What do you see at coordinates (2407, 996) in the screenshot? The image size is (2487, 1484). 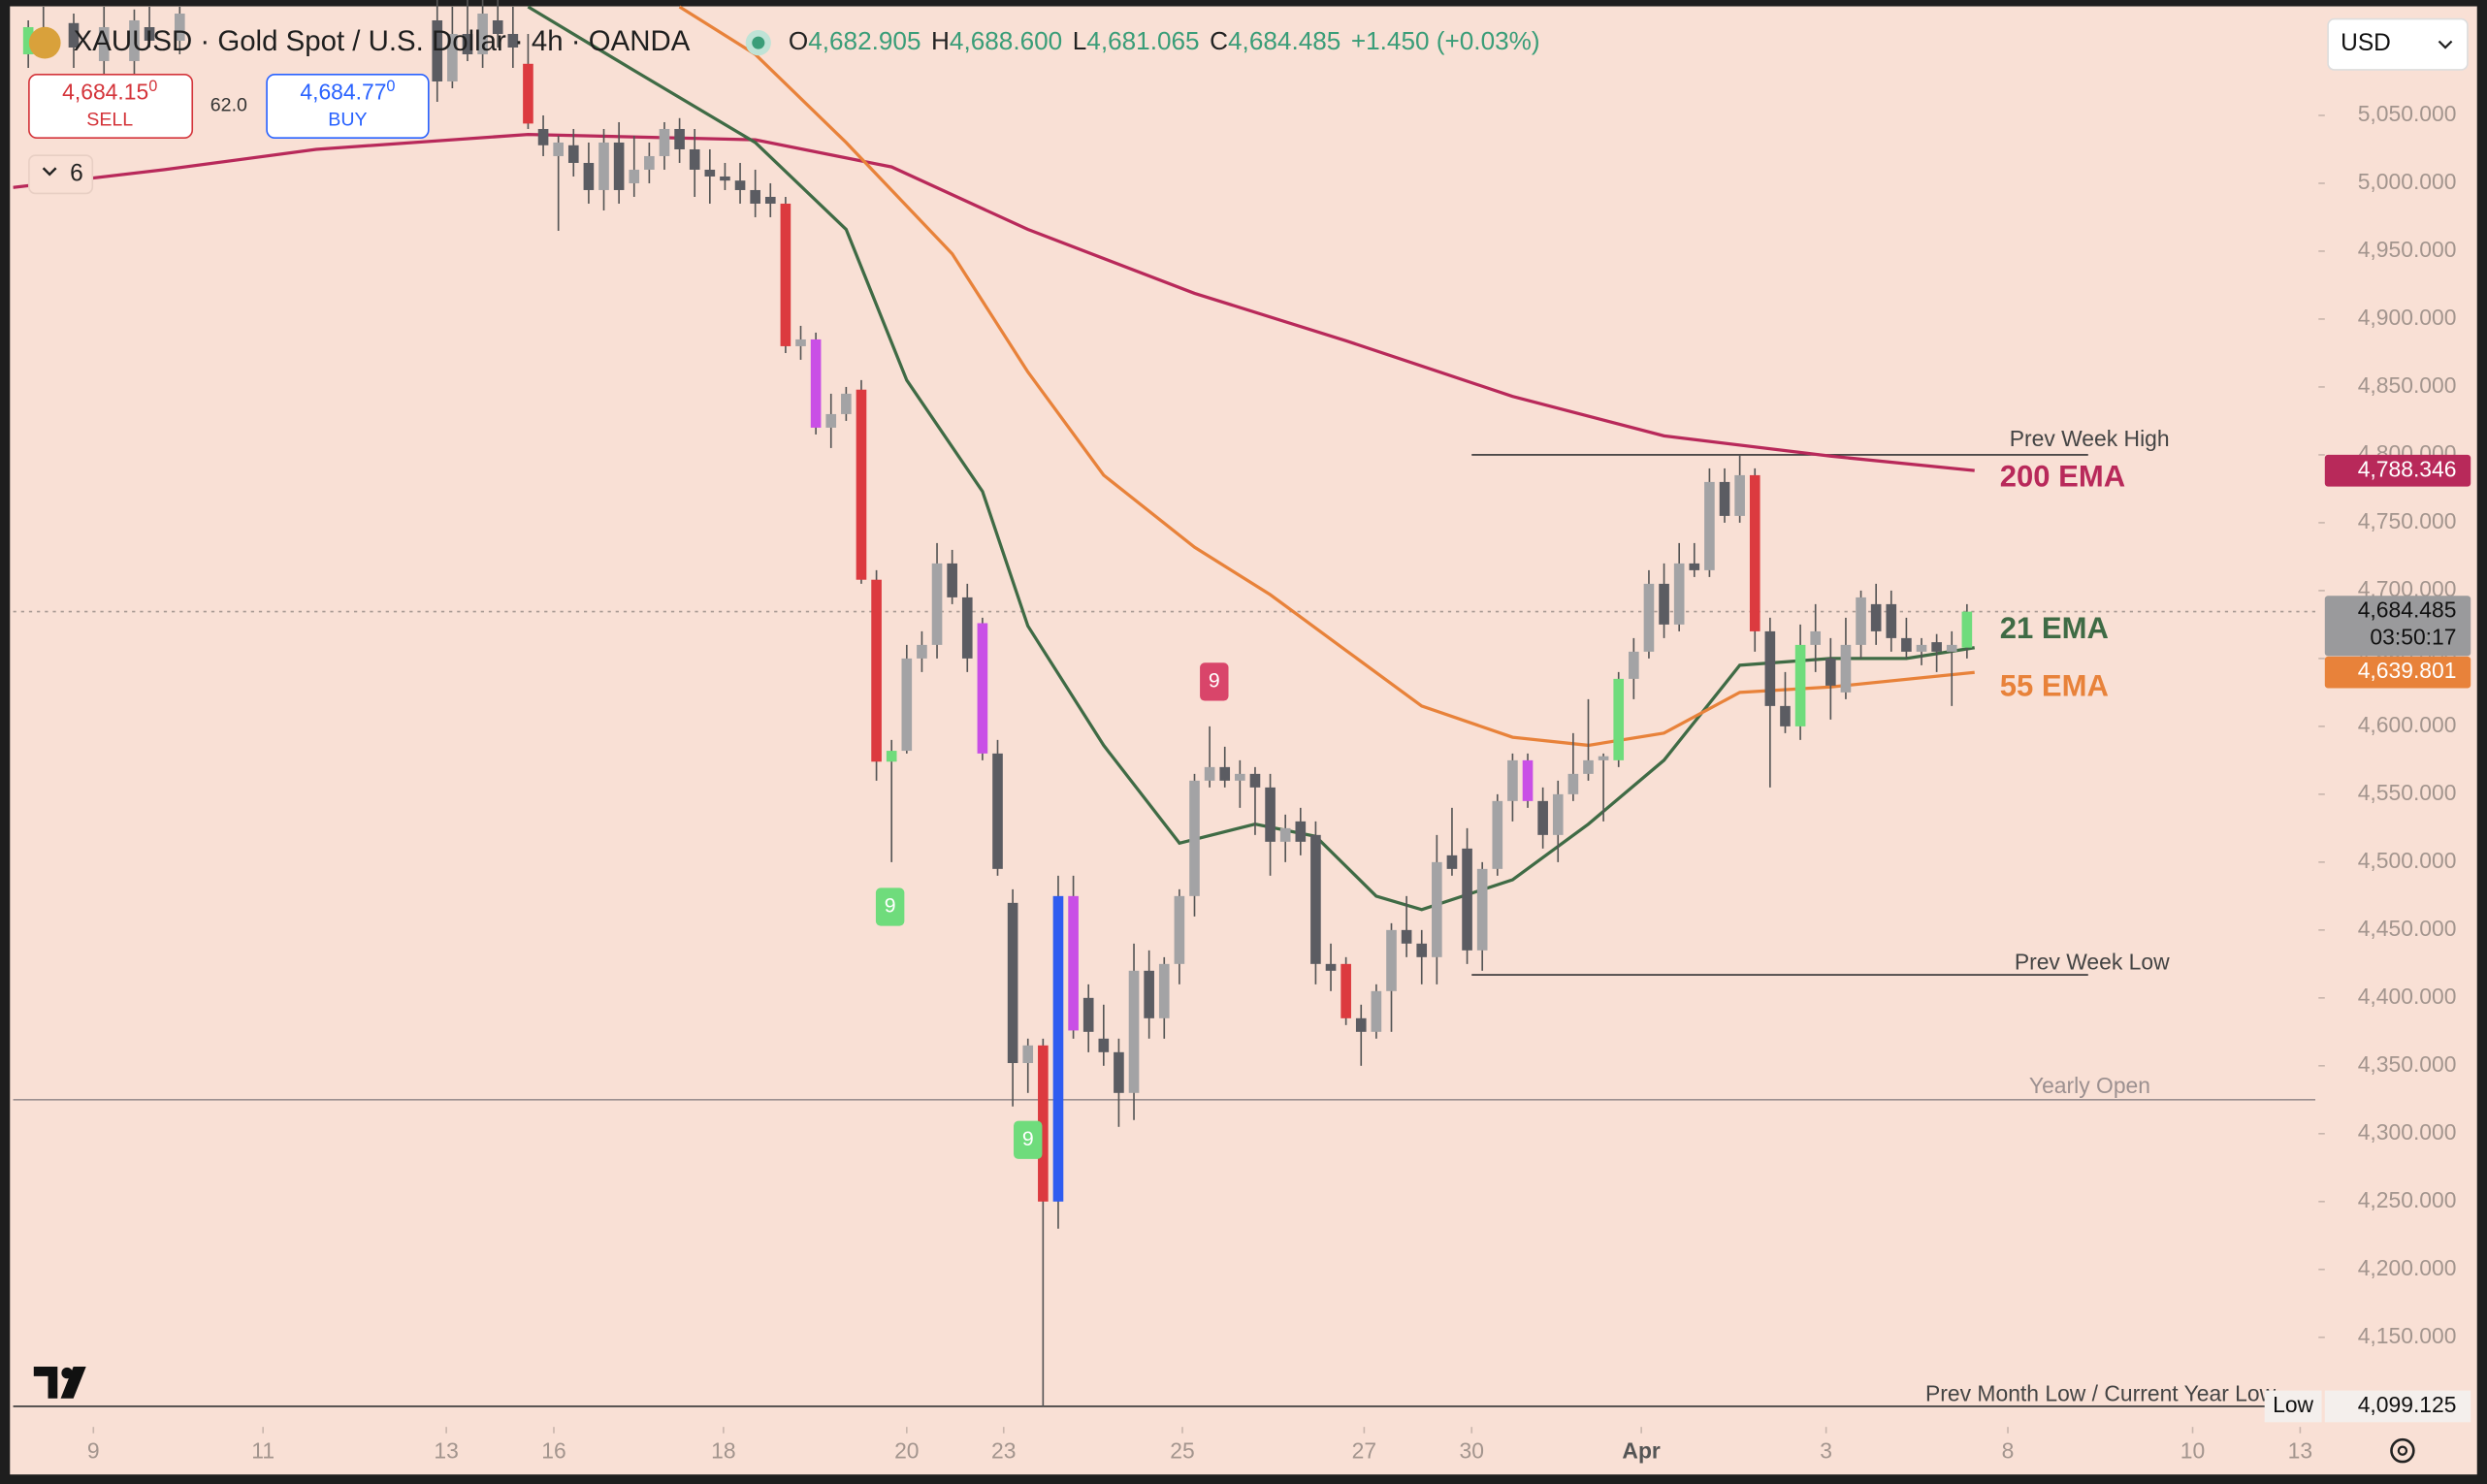 I see `y-tick-label: 4,400.000` at bounding box center [2407, 996].